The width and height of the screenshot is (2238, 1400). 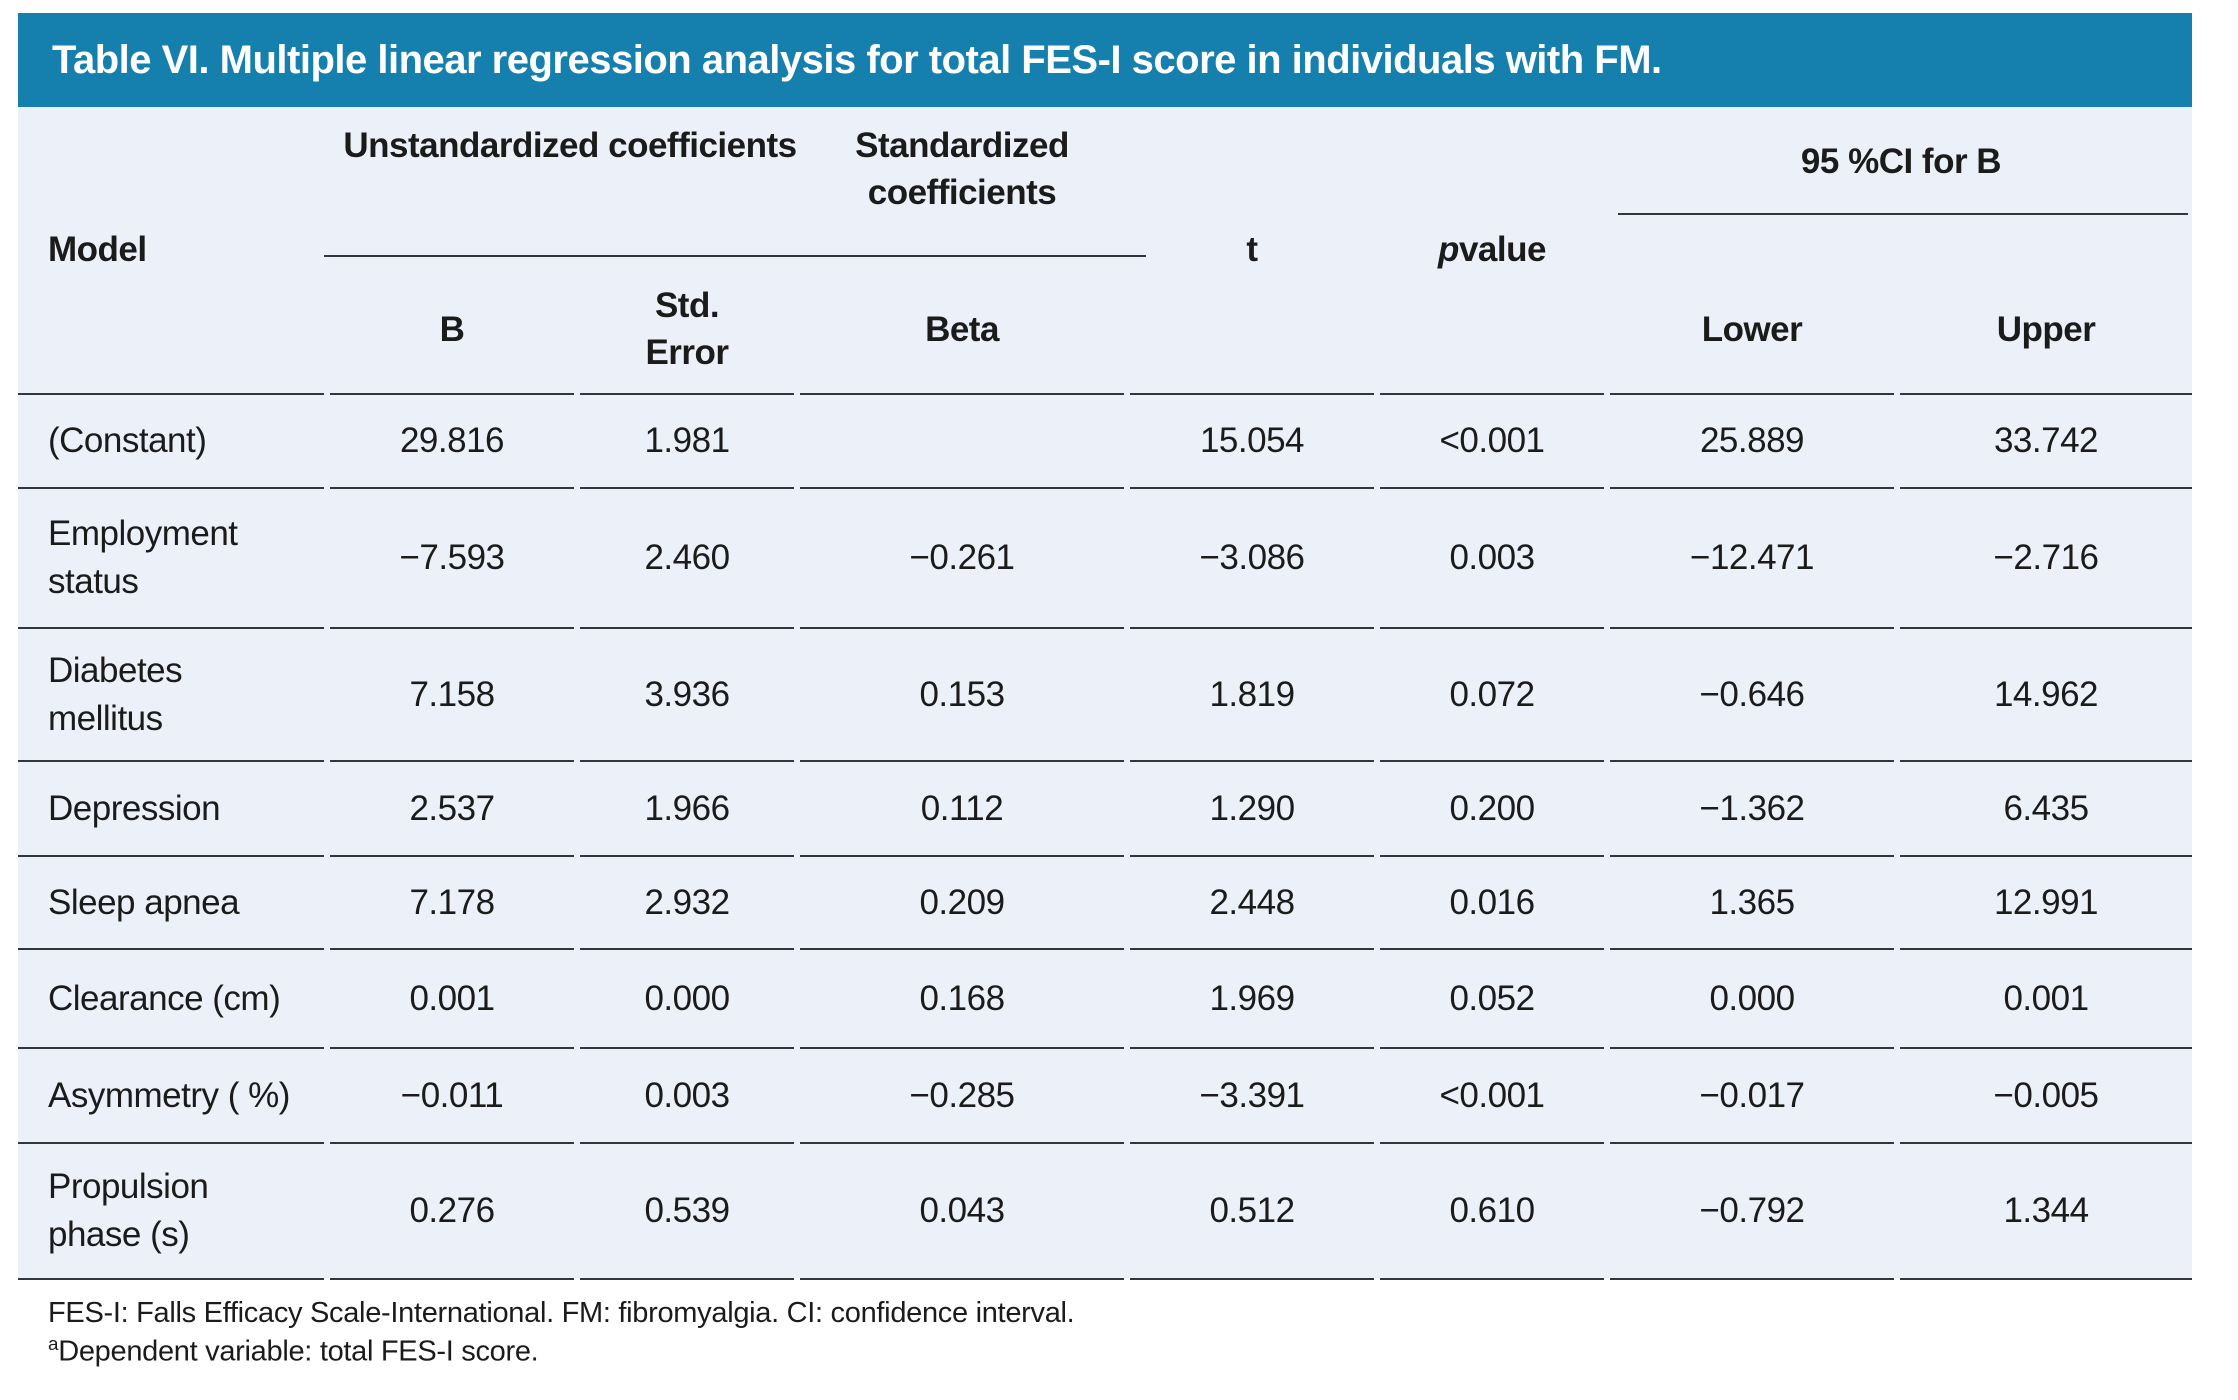 I want to click on footnote-superscript-a: a, so click(x=53, y=1344).